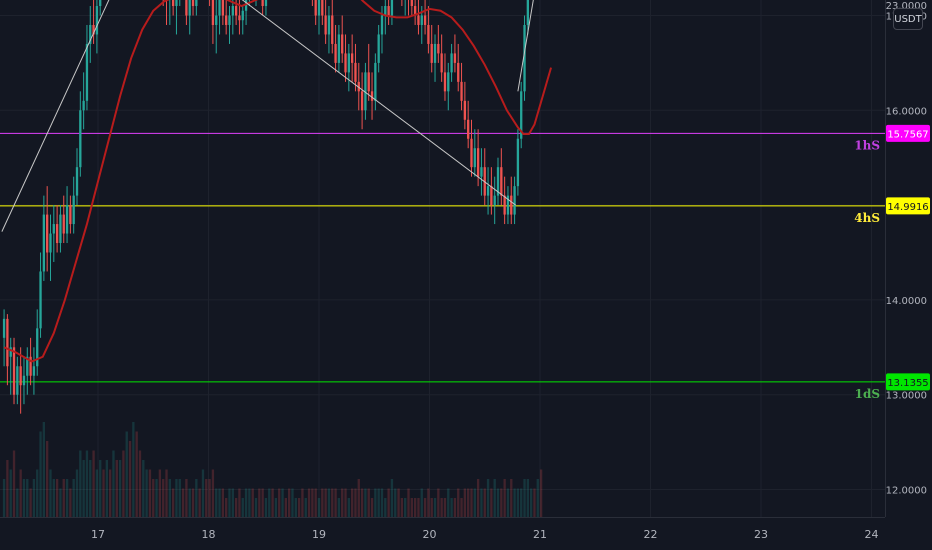 The height and width of the screenshot is (550, 932). What do you see at coordinates (908, 206) in the screenshot?
I see `price-badge` at bounding box center [908, 206].